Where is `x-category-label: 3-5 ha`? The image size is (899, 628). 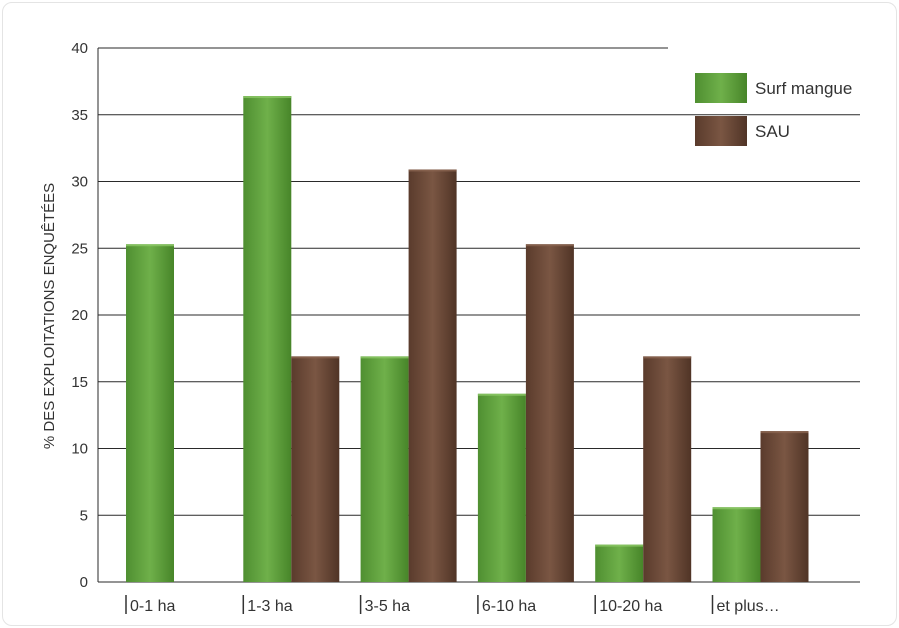
x-category-label: 3-5 ha is located at coordinates (387, 606).